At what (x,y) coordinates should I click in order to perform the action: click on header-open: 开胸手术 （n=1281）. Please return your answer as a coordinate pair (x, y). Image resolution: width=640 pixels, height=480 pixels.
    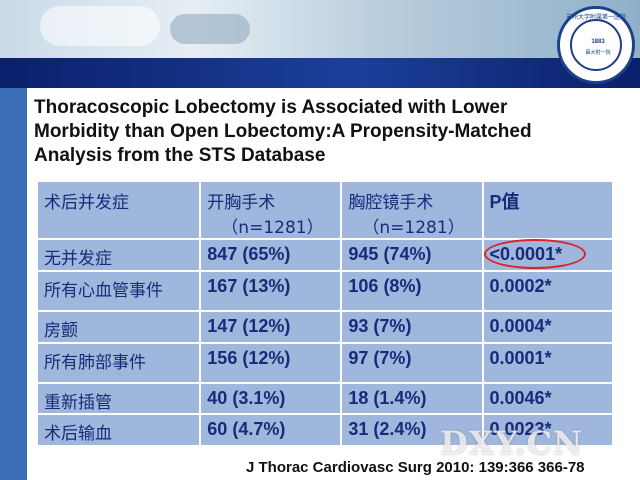
    Looking at the image, I should click on (271, 210).